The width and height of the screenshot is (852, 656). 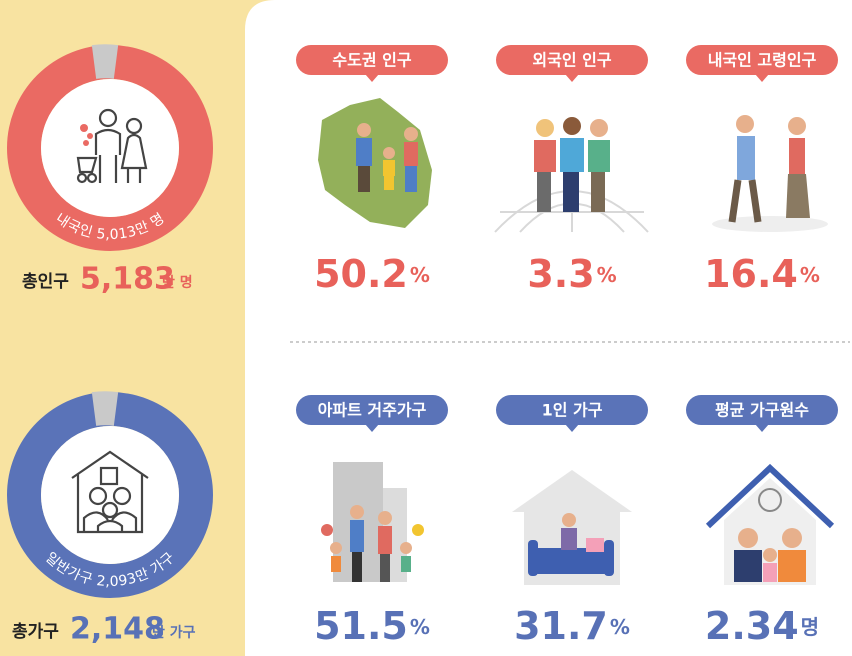 I want to click on stat-number: 50.2%, so click(x=372, y=274).